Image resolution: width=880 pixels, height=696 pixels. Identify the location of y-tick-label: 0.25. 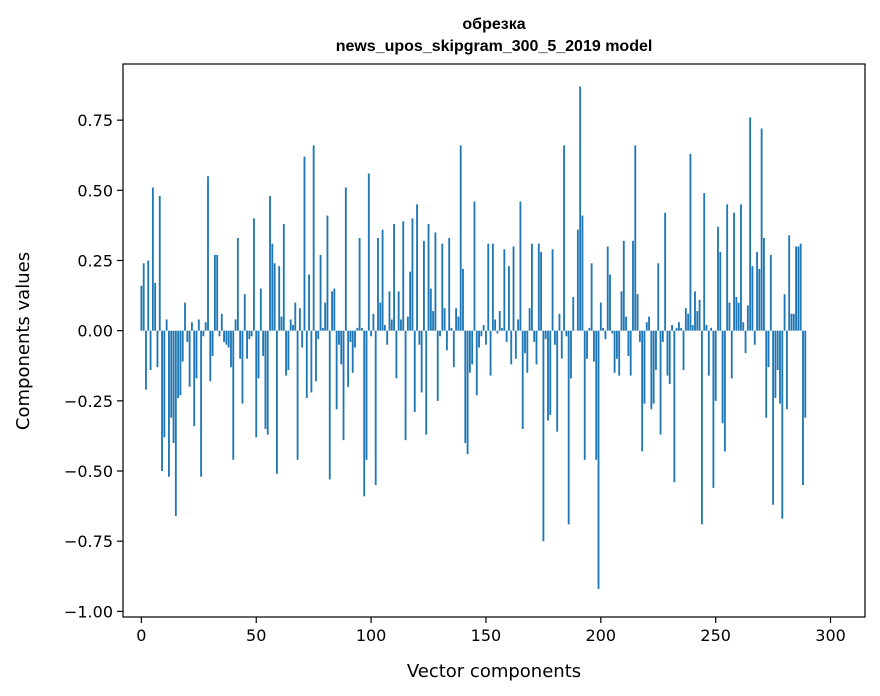
(95, 260).